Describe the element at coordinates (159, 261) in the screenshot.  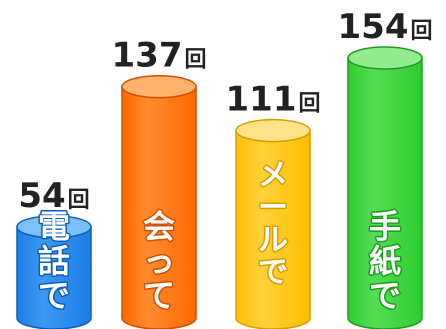
I see `bar-label-char: っ` at that location.